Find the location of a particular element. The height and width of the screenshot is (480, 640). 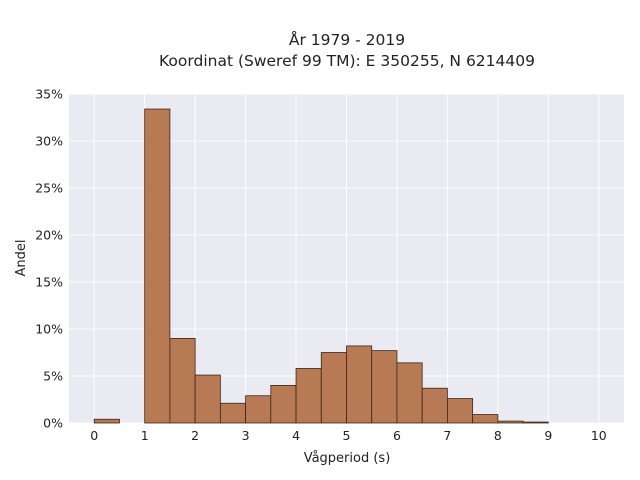

chart-title-line-1: År 1979 - 2019 is located at coordinates (347, 39).